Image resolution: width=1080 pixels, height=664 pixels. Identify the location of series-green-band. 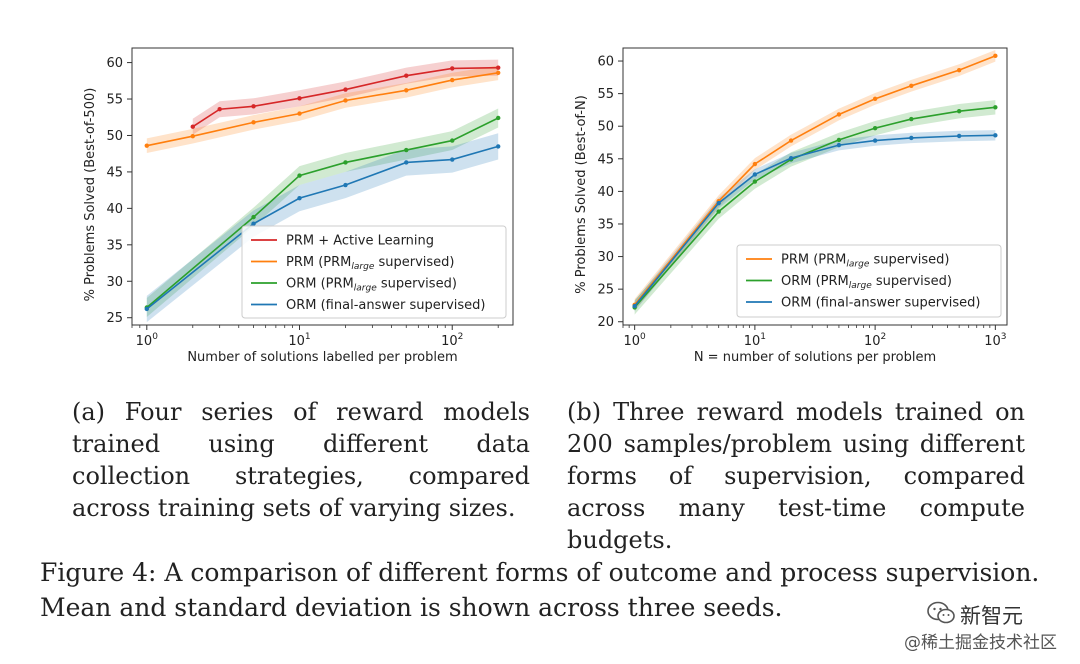
(815, 207).